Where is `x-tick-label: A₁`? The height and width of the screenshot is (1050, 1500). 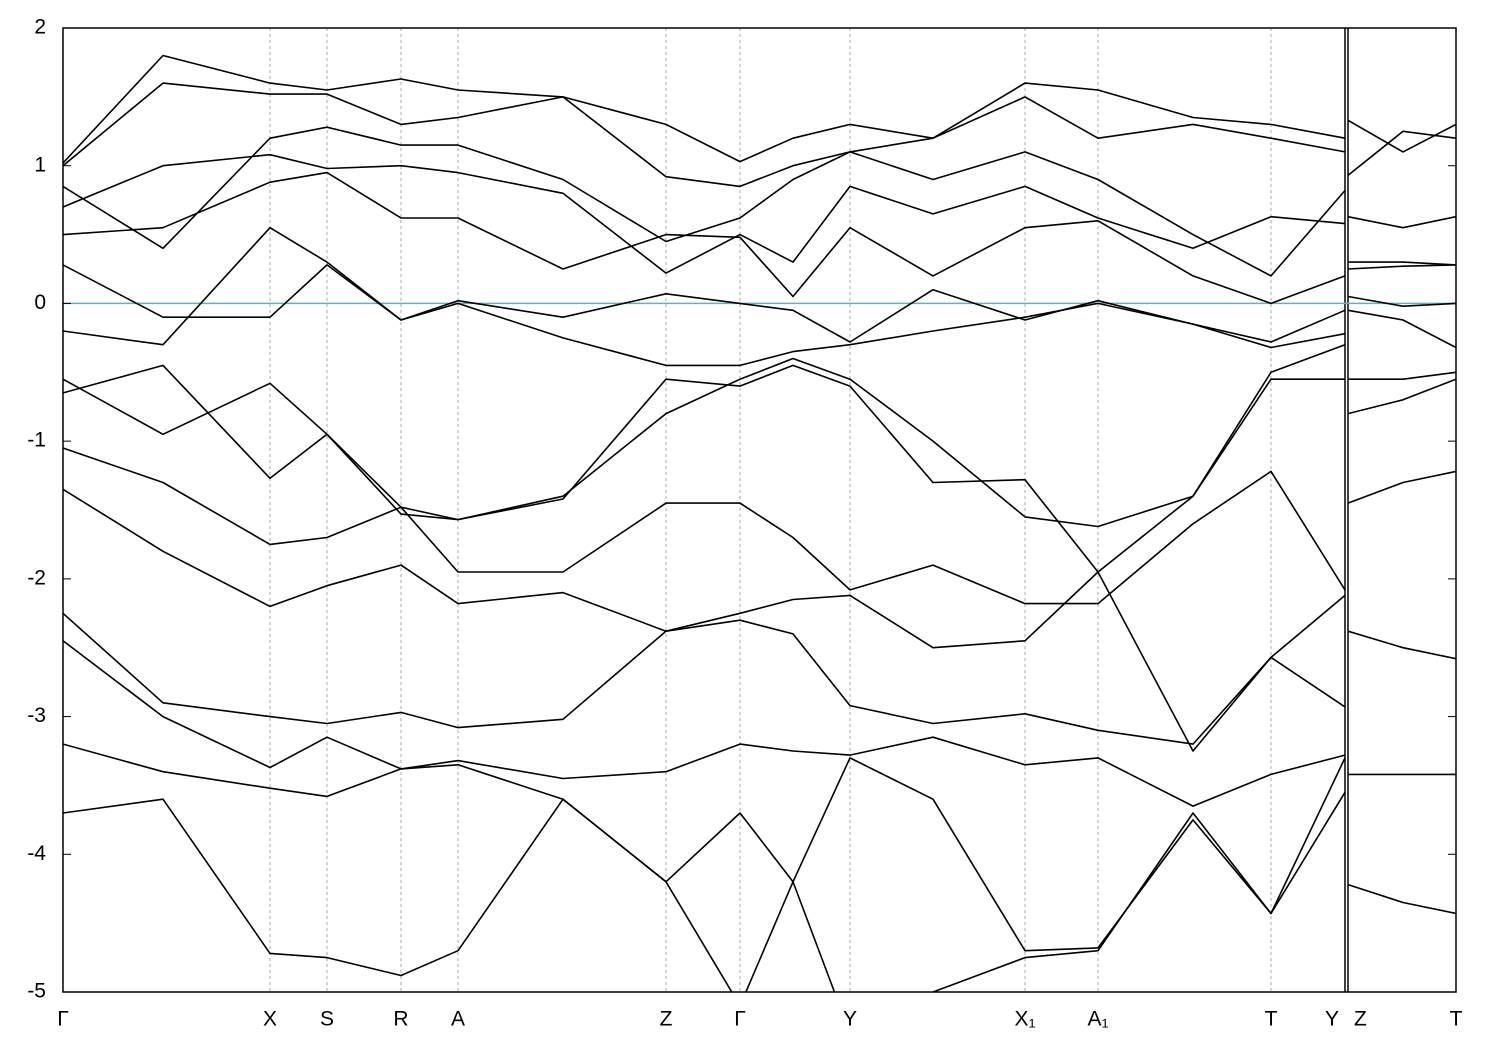
x-tick-label: A₁ is located at coordinates (1097, 1019).